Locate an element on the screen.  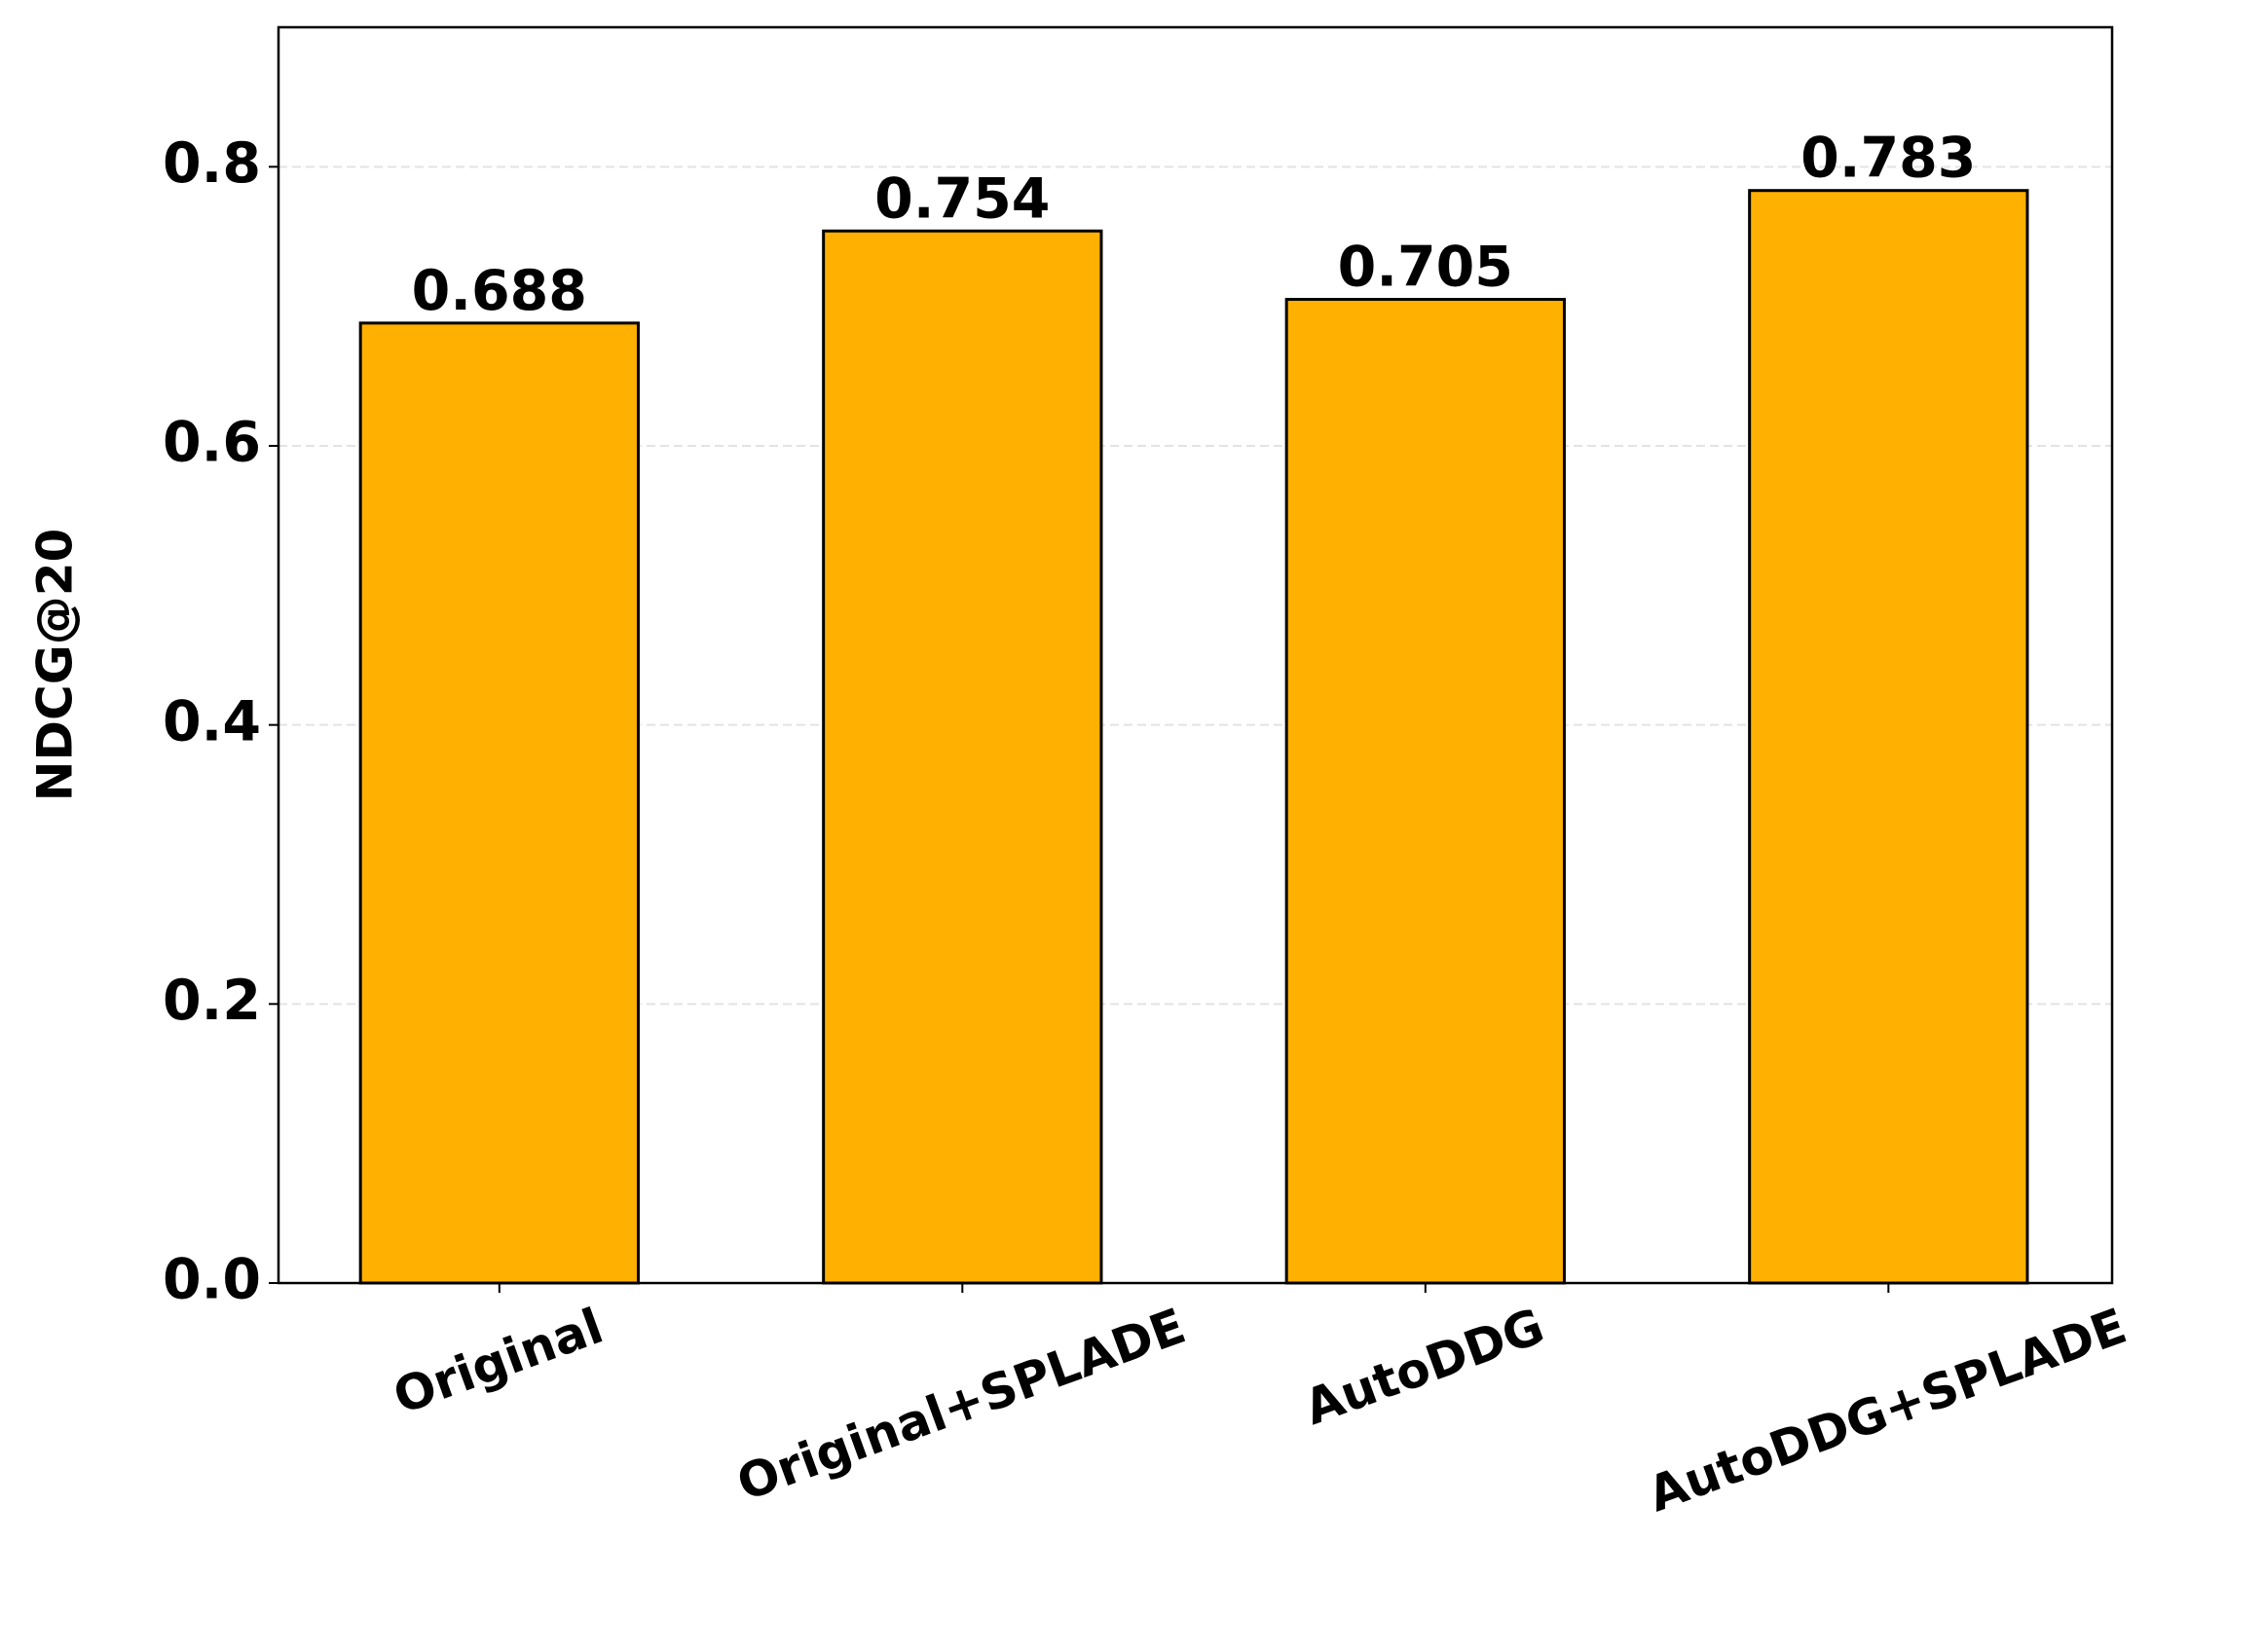
y-axis-label: NDCG@20 is located at coordinates (55, 665).